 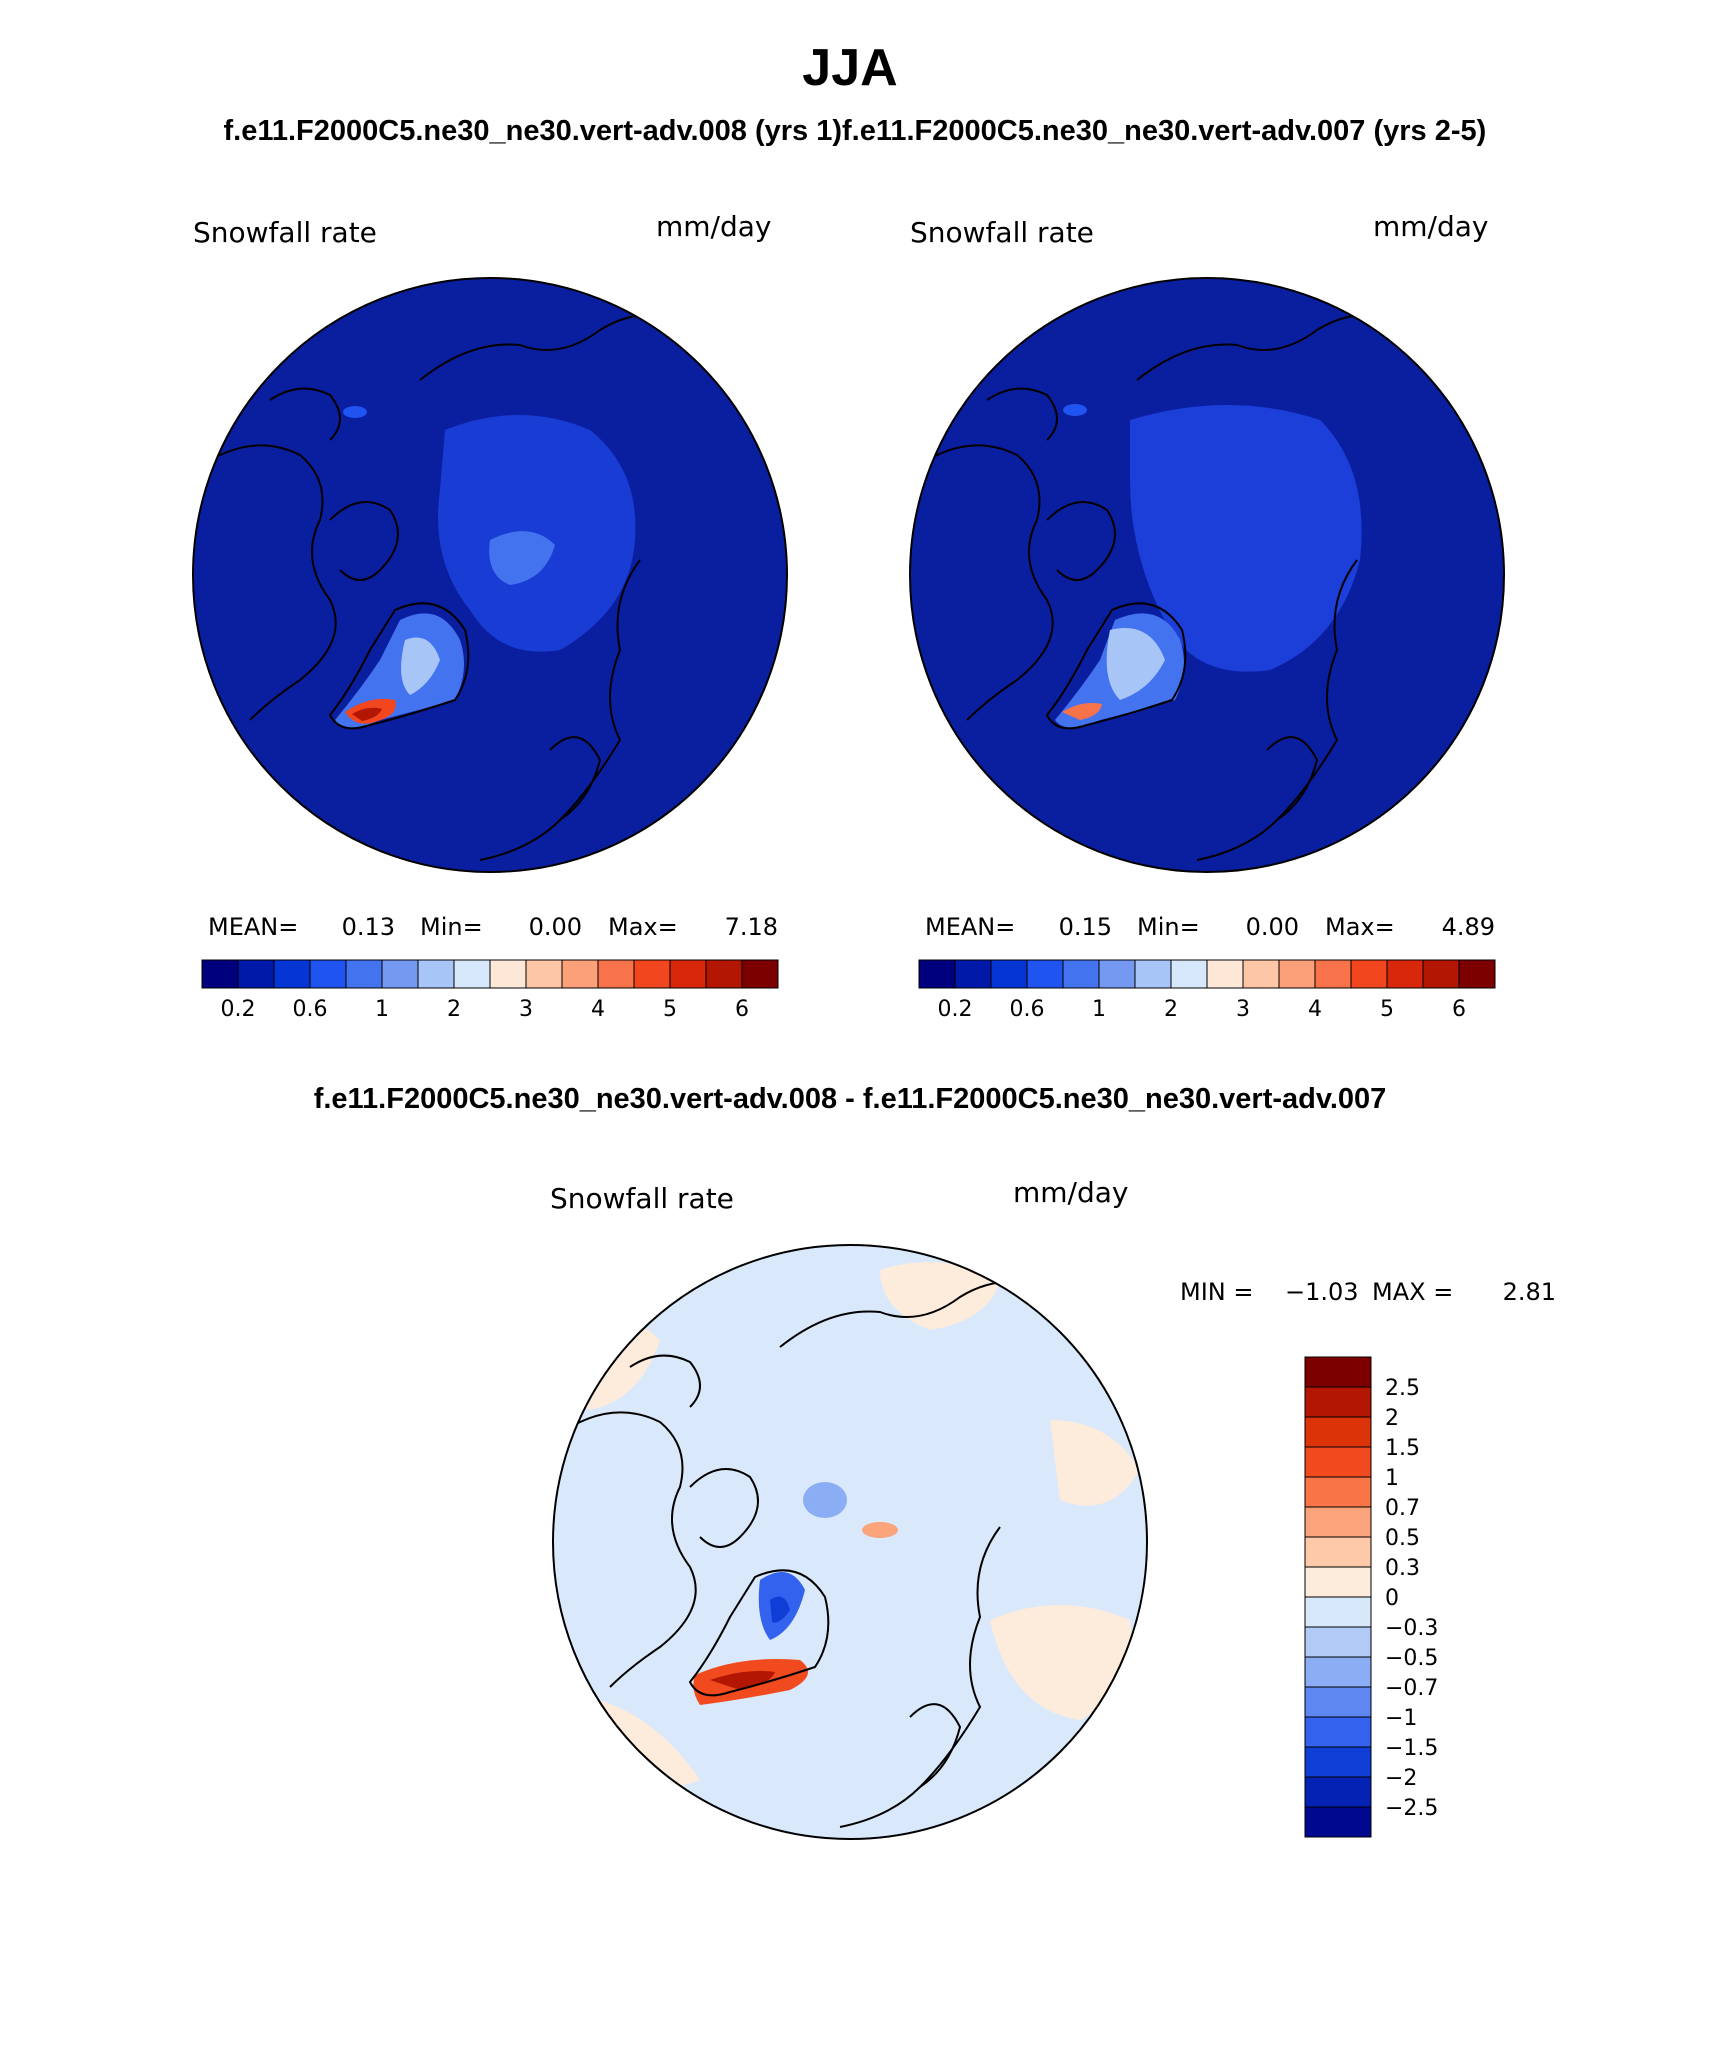 What do you see at coordinates (522, 558) in the screenshot?
I see `panel-left-arctic-core` at bounding box center [522, 558].